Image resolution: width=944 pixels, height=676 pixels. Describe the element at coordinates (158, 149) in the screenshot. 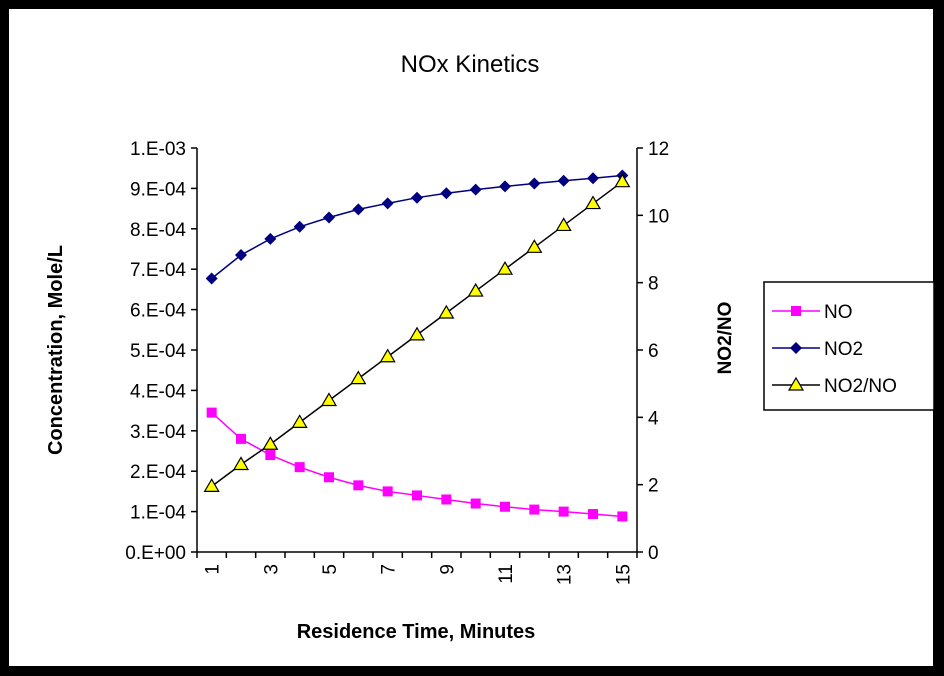

I see `y-tick-label: 1.E-03` at that location.